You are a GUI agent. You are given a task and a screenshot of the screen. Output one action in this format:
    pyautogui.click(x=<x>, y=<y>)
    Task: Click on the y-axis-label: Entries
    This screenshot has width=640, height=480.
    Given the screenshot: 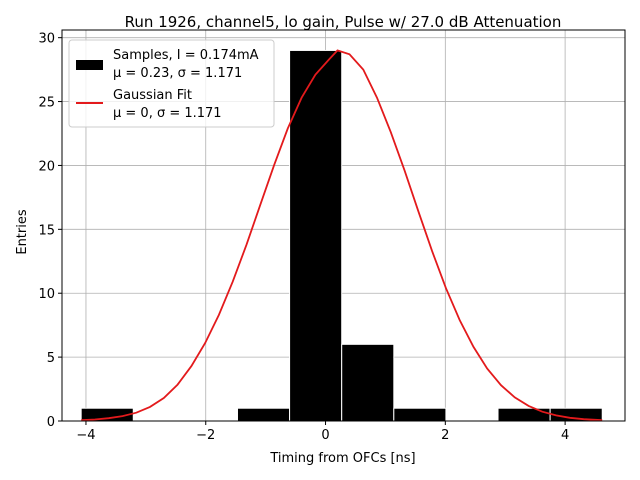 What is the action you would take?
    pyautogui.click(x=22, y=232)
    